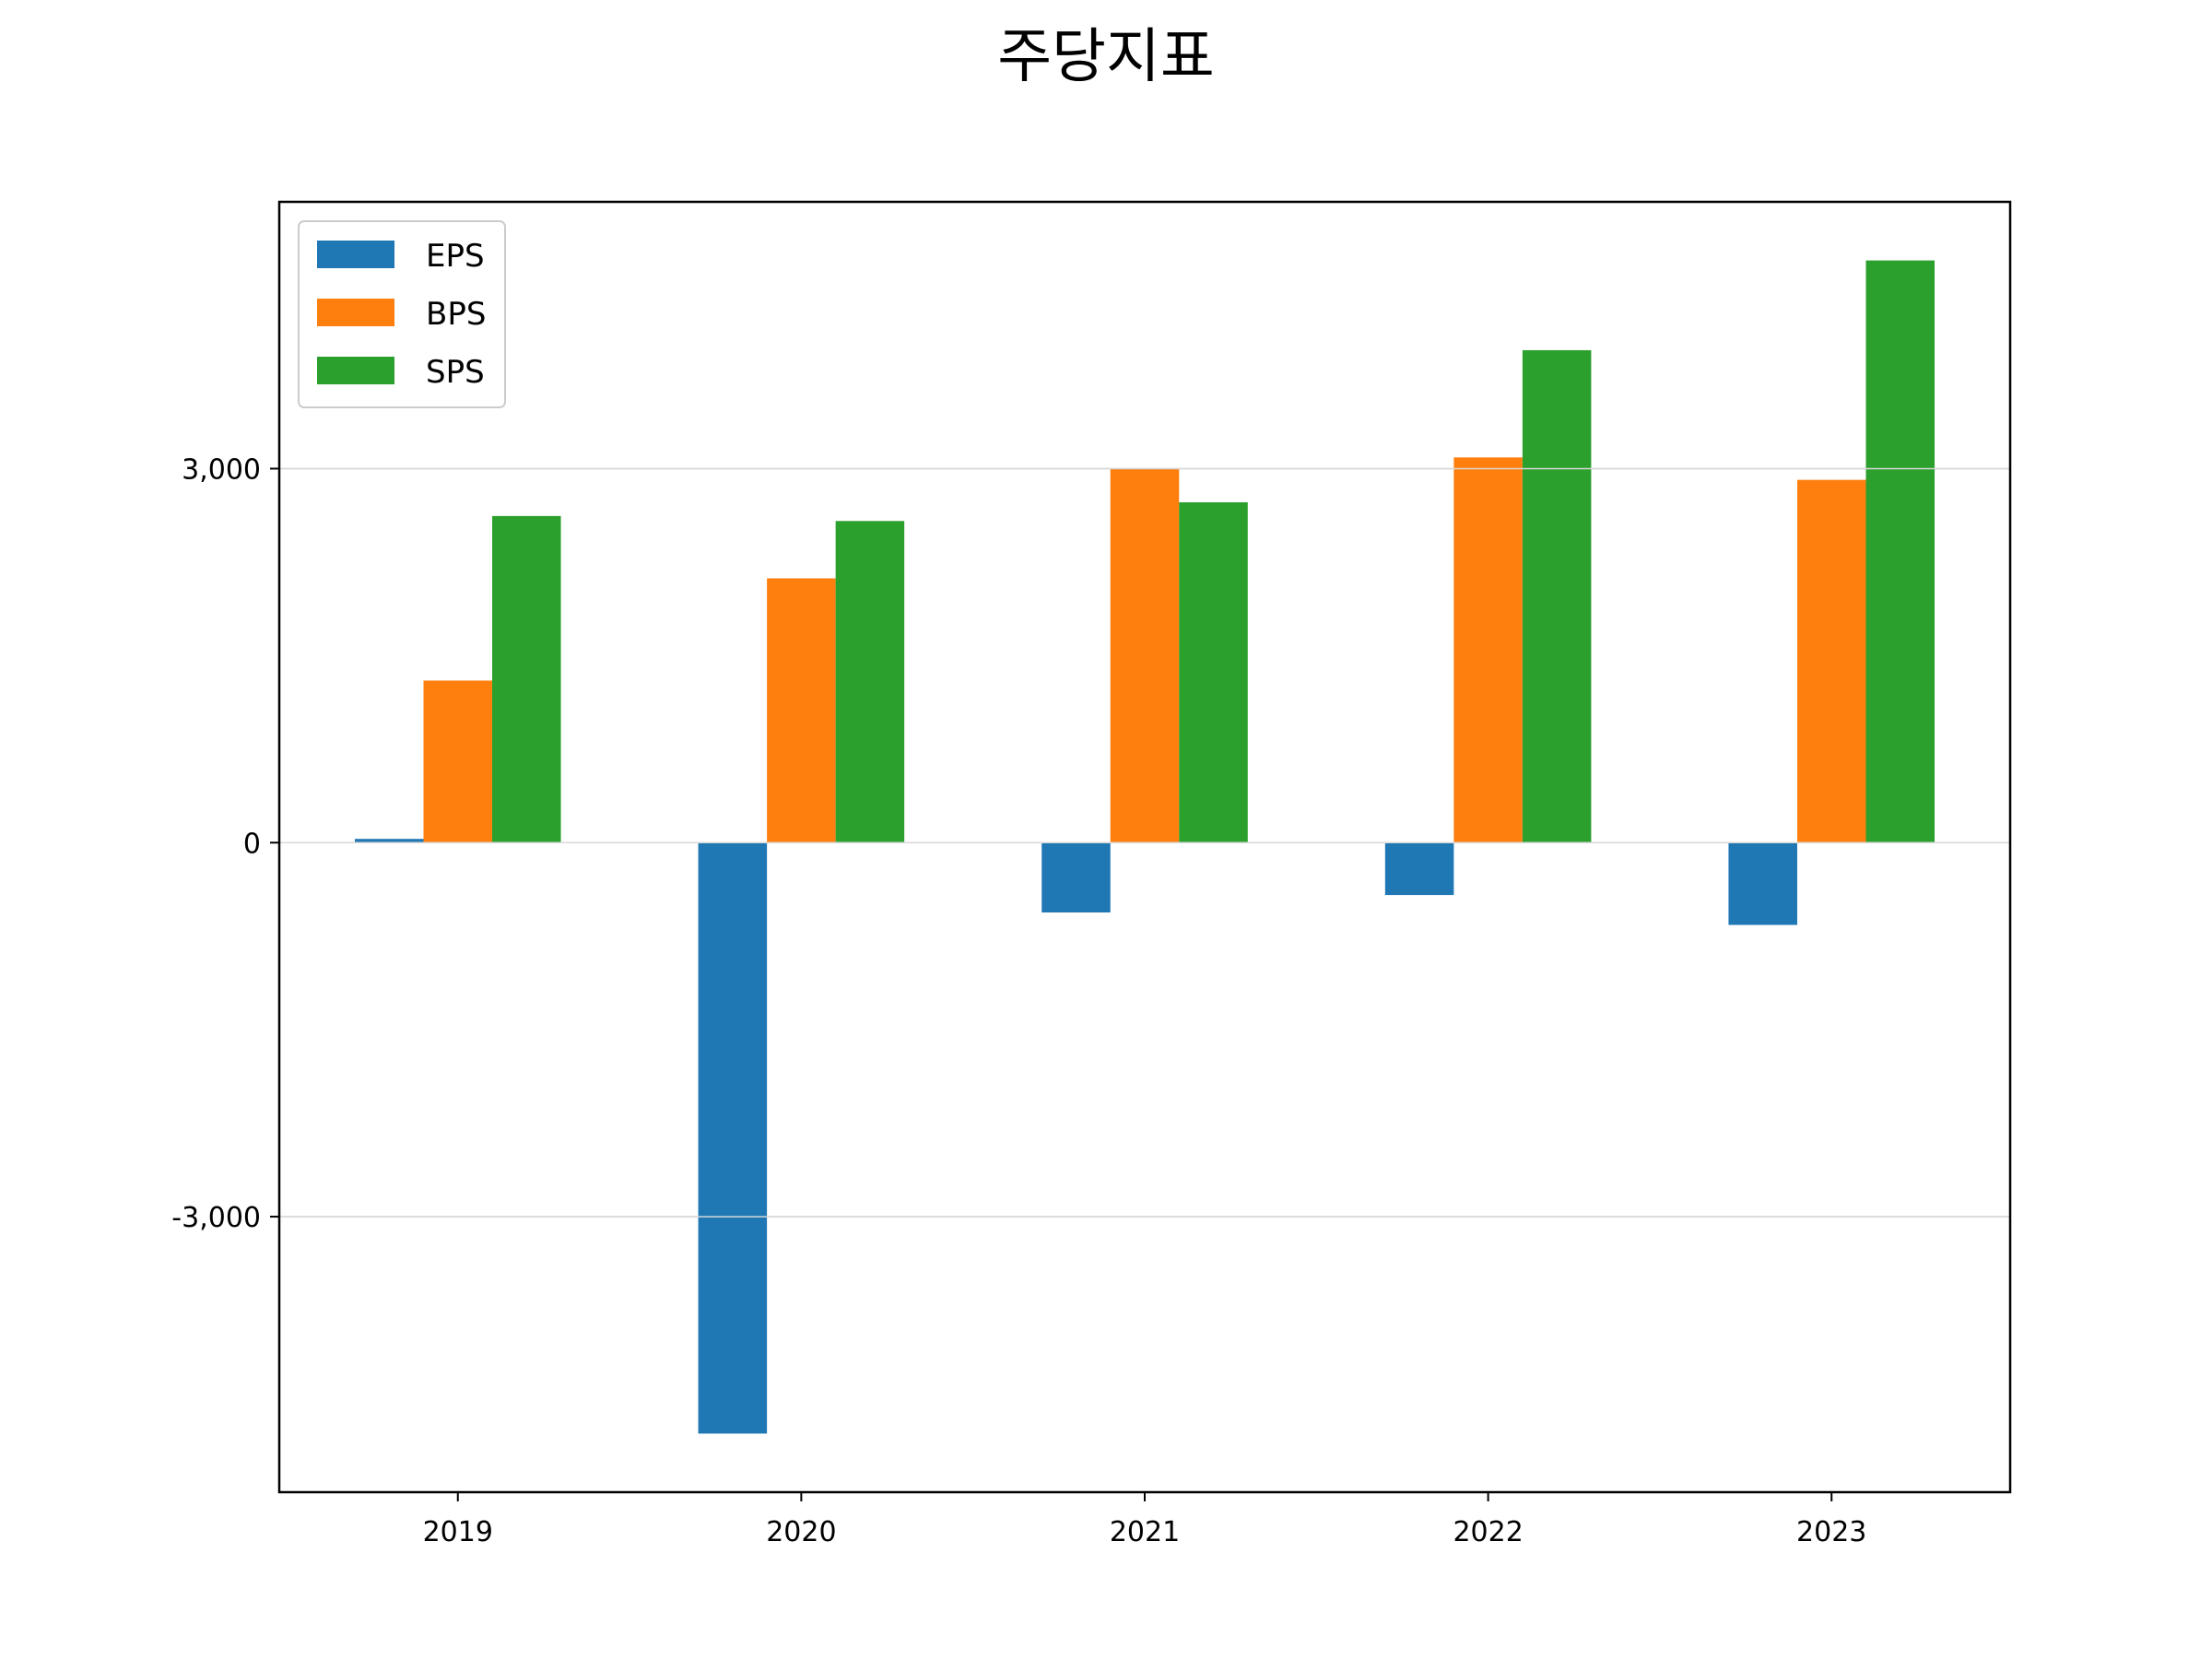 This screenshot has width=2212, height=1659. Describe the element at coordinates (221, 469) in the screenshot. I see `y-tick-label: 3,000` at that location.